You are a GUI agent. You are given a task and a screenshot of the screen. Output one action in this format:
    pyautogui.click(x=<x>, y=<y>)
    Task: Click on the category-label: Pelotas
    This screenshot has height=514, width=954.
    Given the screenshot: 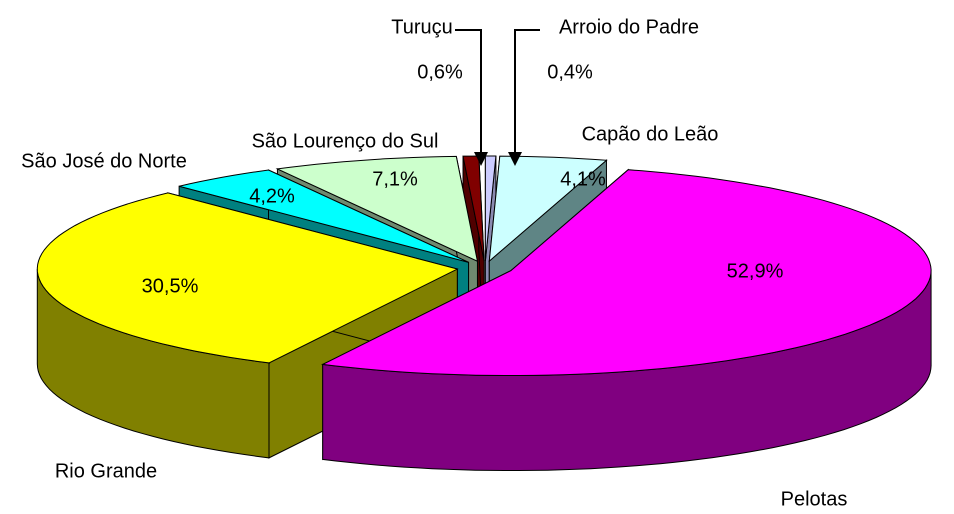 What is the action you would take?
    pyautogui.click(x=814, y=499)
    